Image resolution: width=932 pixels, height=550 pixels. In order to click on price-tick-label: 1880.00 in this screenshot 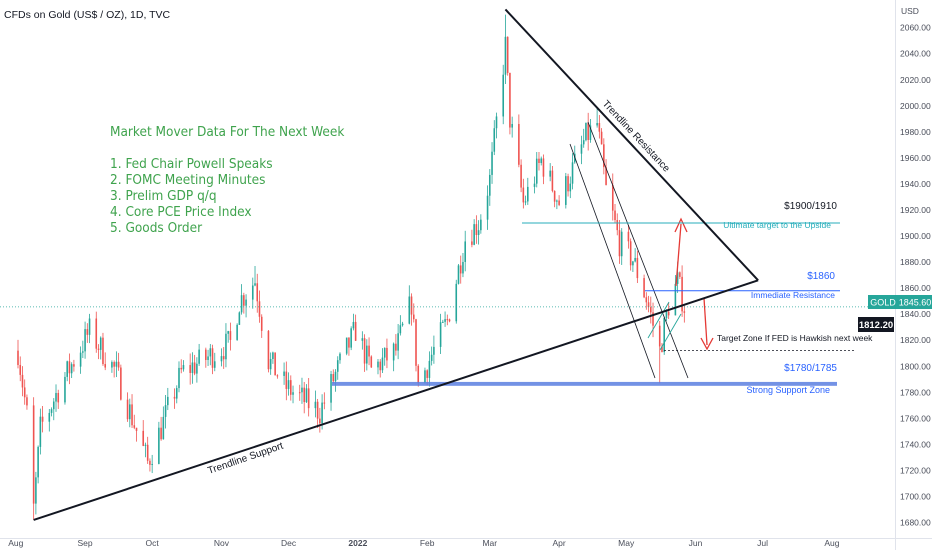, I will do `click(915, 262)`.